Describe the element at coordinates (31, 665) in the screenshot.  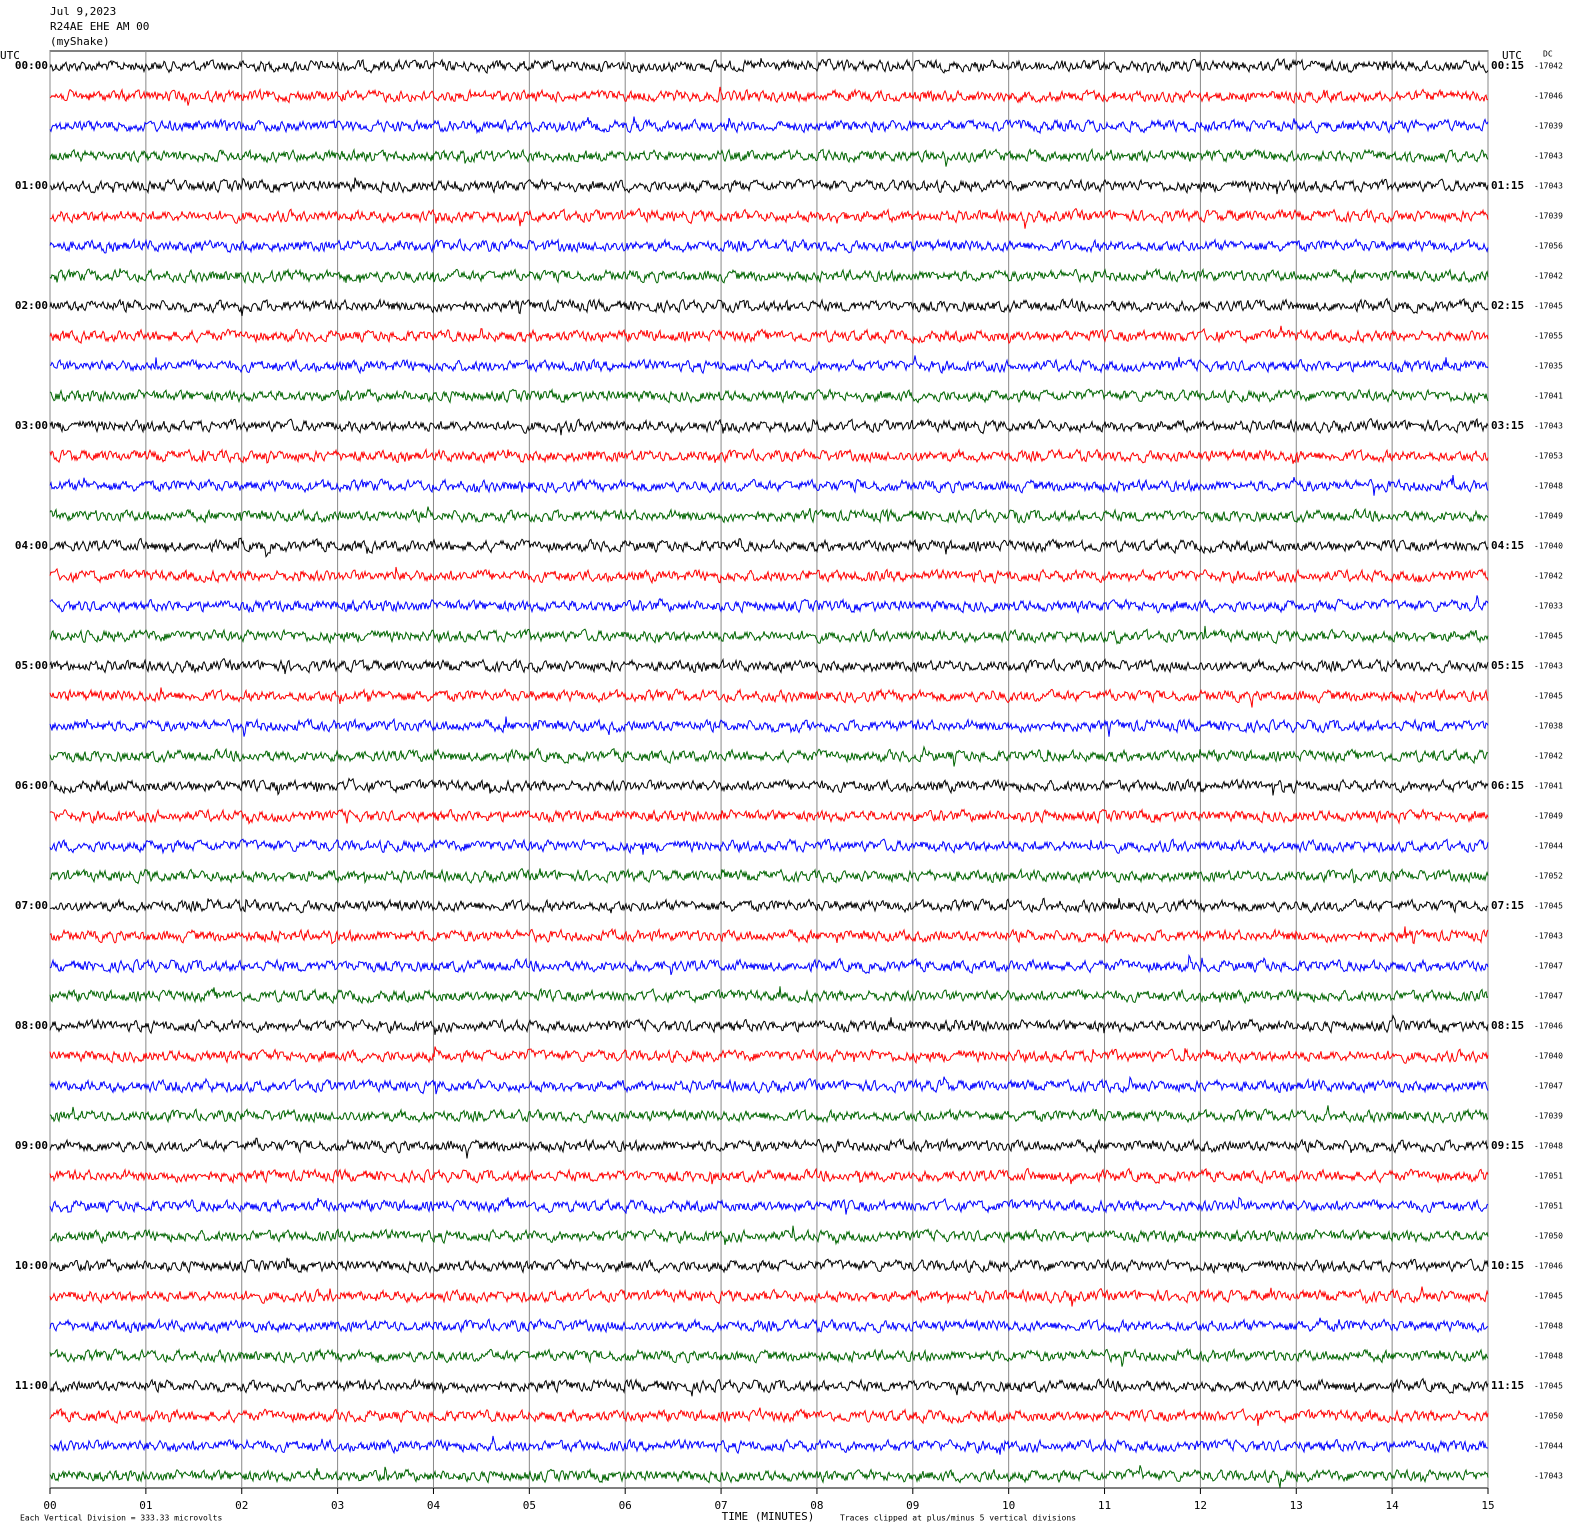
I see `left-time-label: 05:00` at that location.